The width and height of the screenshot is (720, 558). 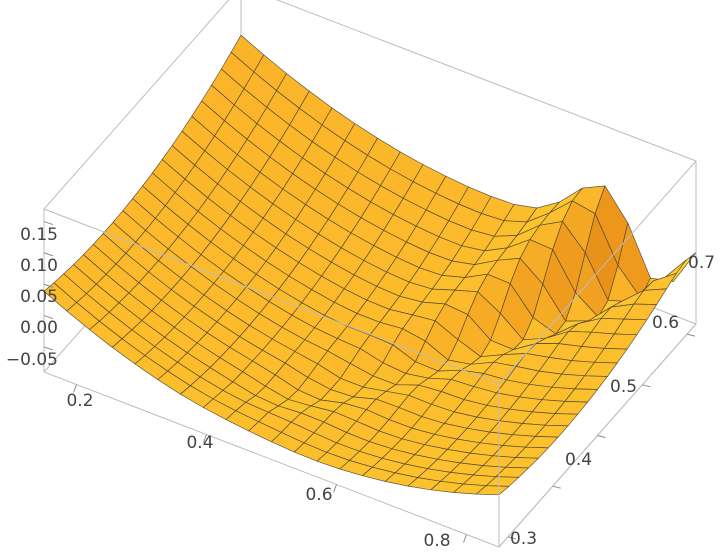 What do you see at coordinates (578, 460) in the screenshot?
I see `y-tick-label: 0.4` at bounding box center [578, 460].